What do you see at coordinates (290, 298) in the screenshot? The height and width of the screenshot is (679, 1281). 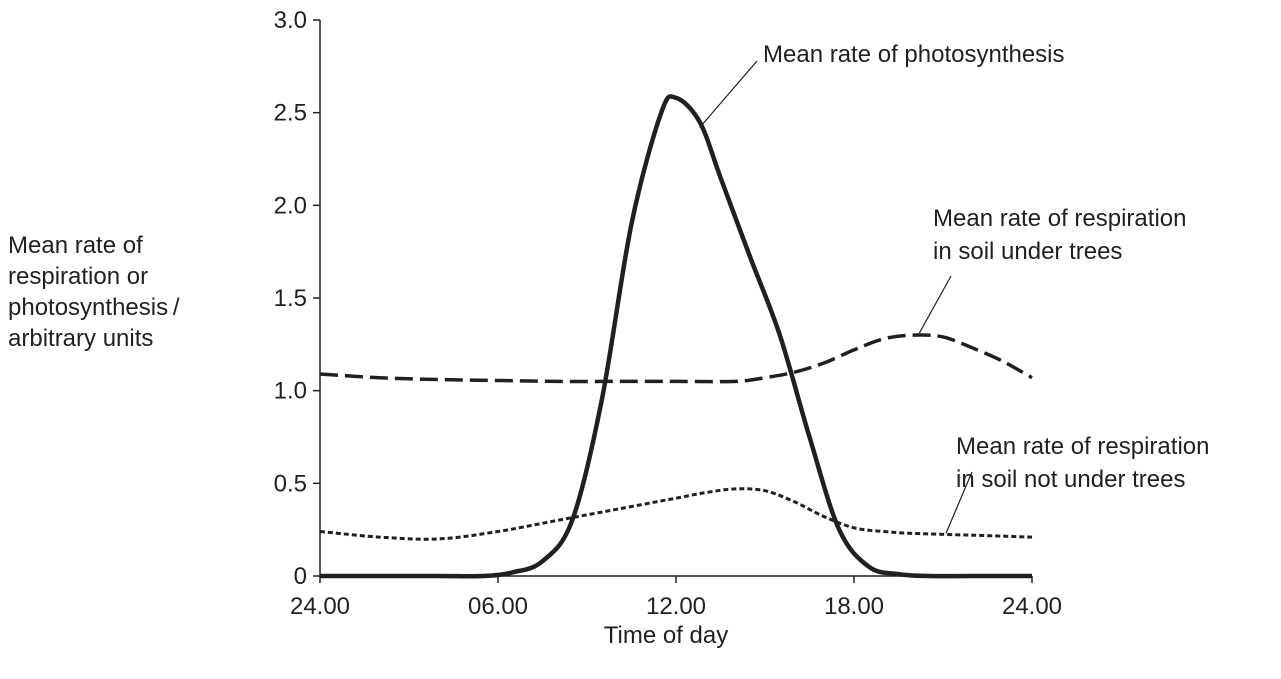 I see `y-tick-label: 1.5` at bounding box center [290, 298].